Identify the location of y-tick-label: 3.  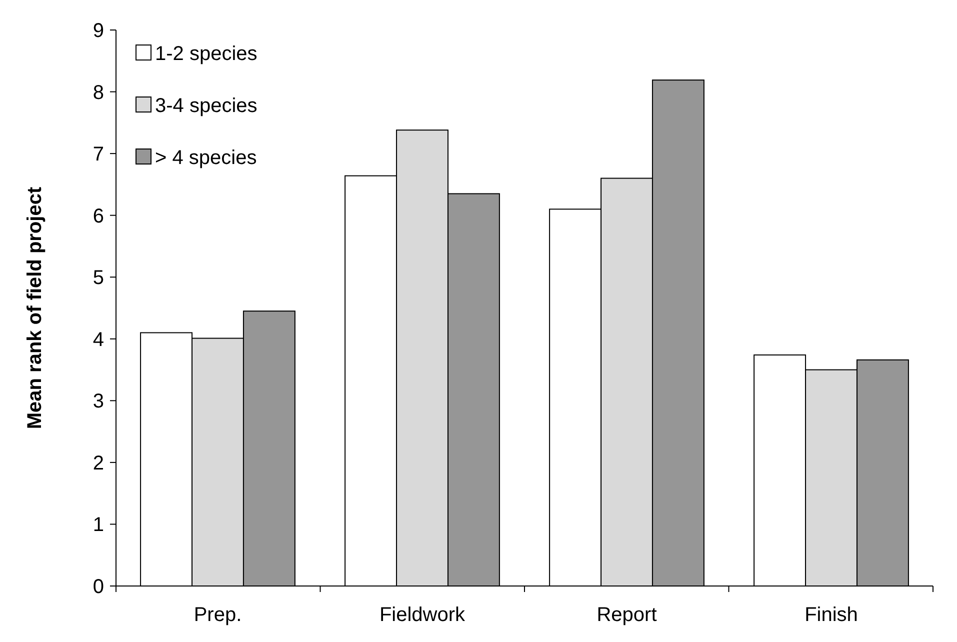
(98, 401).